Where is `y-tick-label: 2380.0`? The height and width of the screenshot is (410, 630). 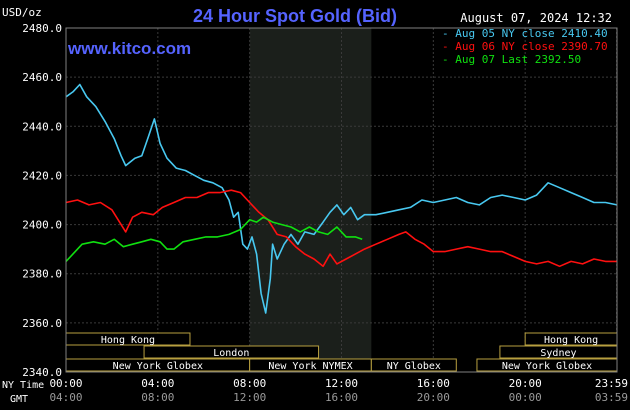 y-tick-label: 2380.0 is located at coordinates (42, 274).